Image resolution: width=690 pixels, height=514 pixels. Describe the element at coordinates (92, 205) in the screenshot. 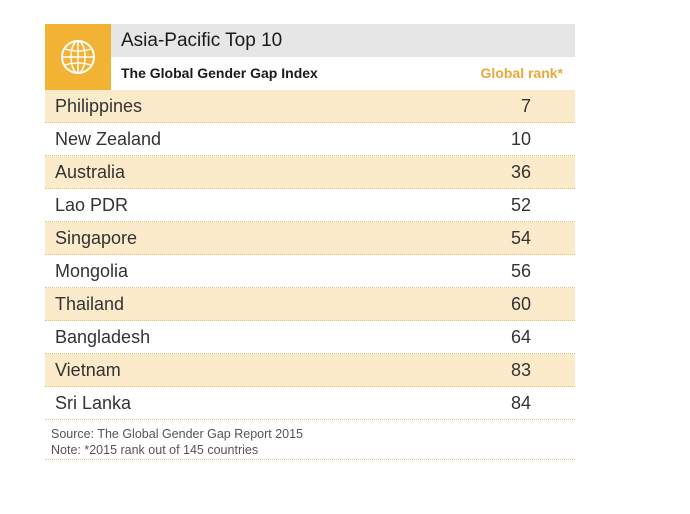

I see `country-name: Lao PDR` at that location.